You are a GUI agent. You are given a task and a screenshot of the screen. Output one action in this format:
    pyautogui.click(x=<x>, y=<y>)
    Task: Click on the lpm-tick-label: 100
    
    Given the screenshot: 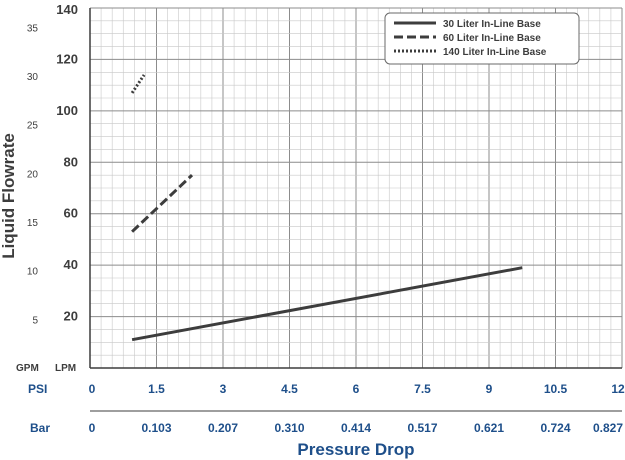 What is the action you would take?
    pyautogui.click(x=67, y=110)
    